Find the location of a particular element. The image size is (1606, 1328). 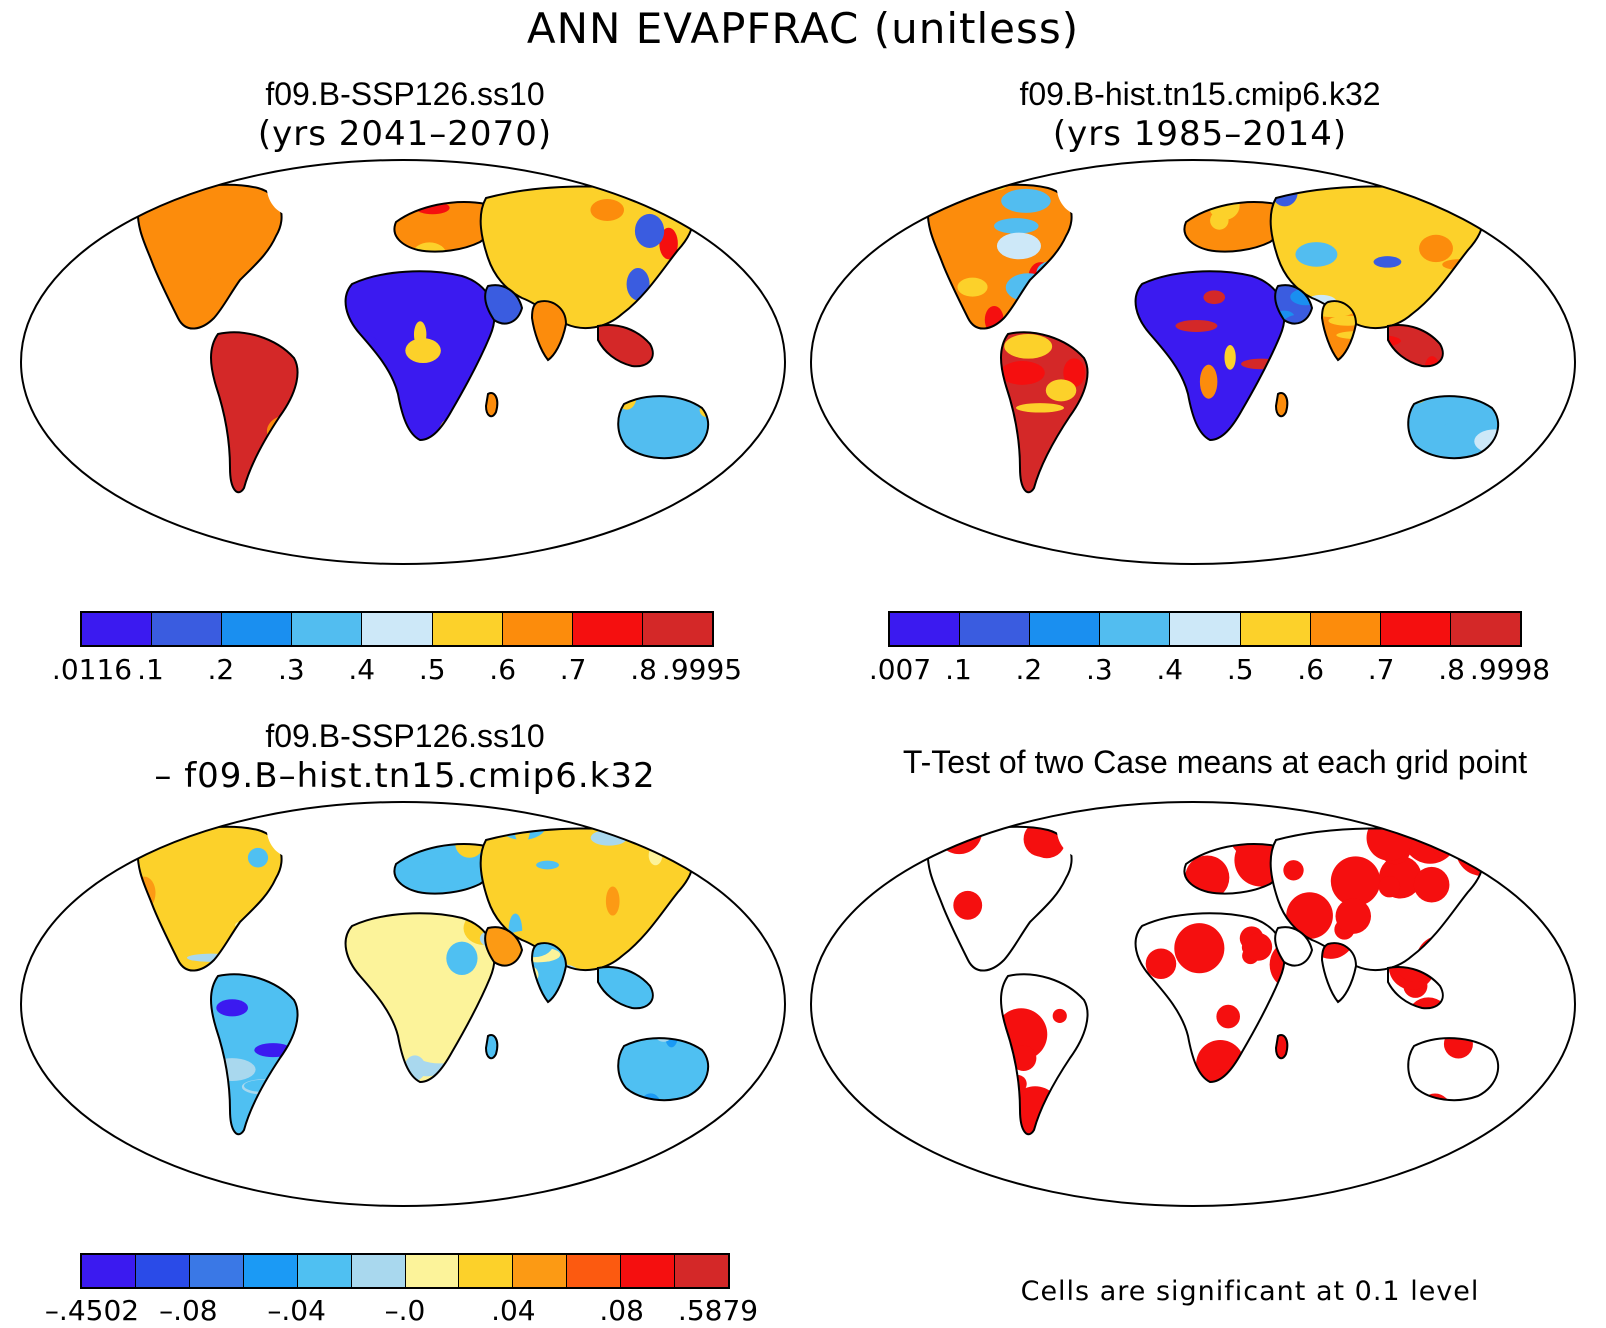

continent-australia is located at coordinates (663, 1069).